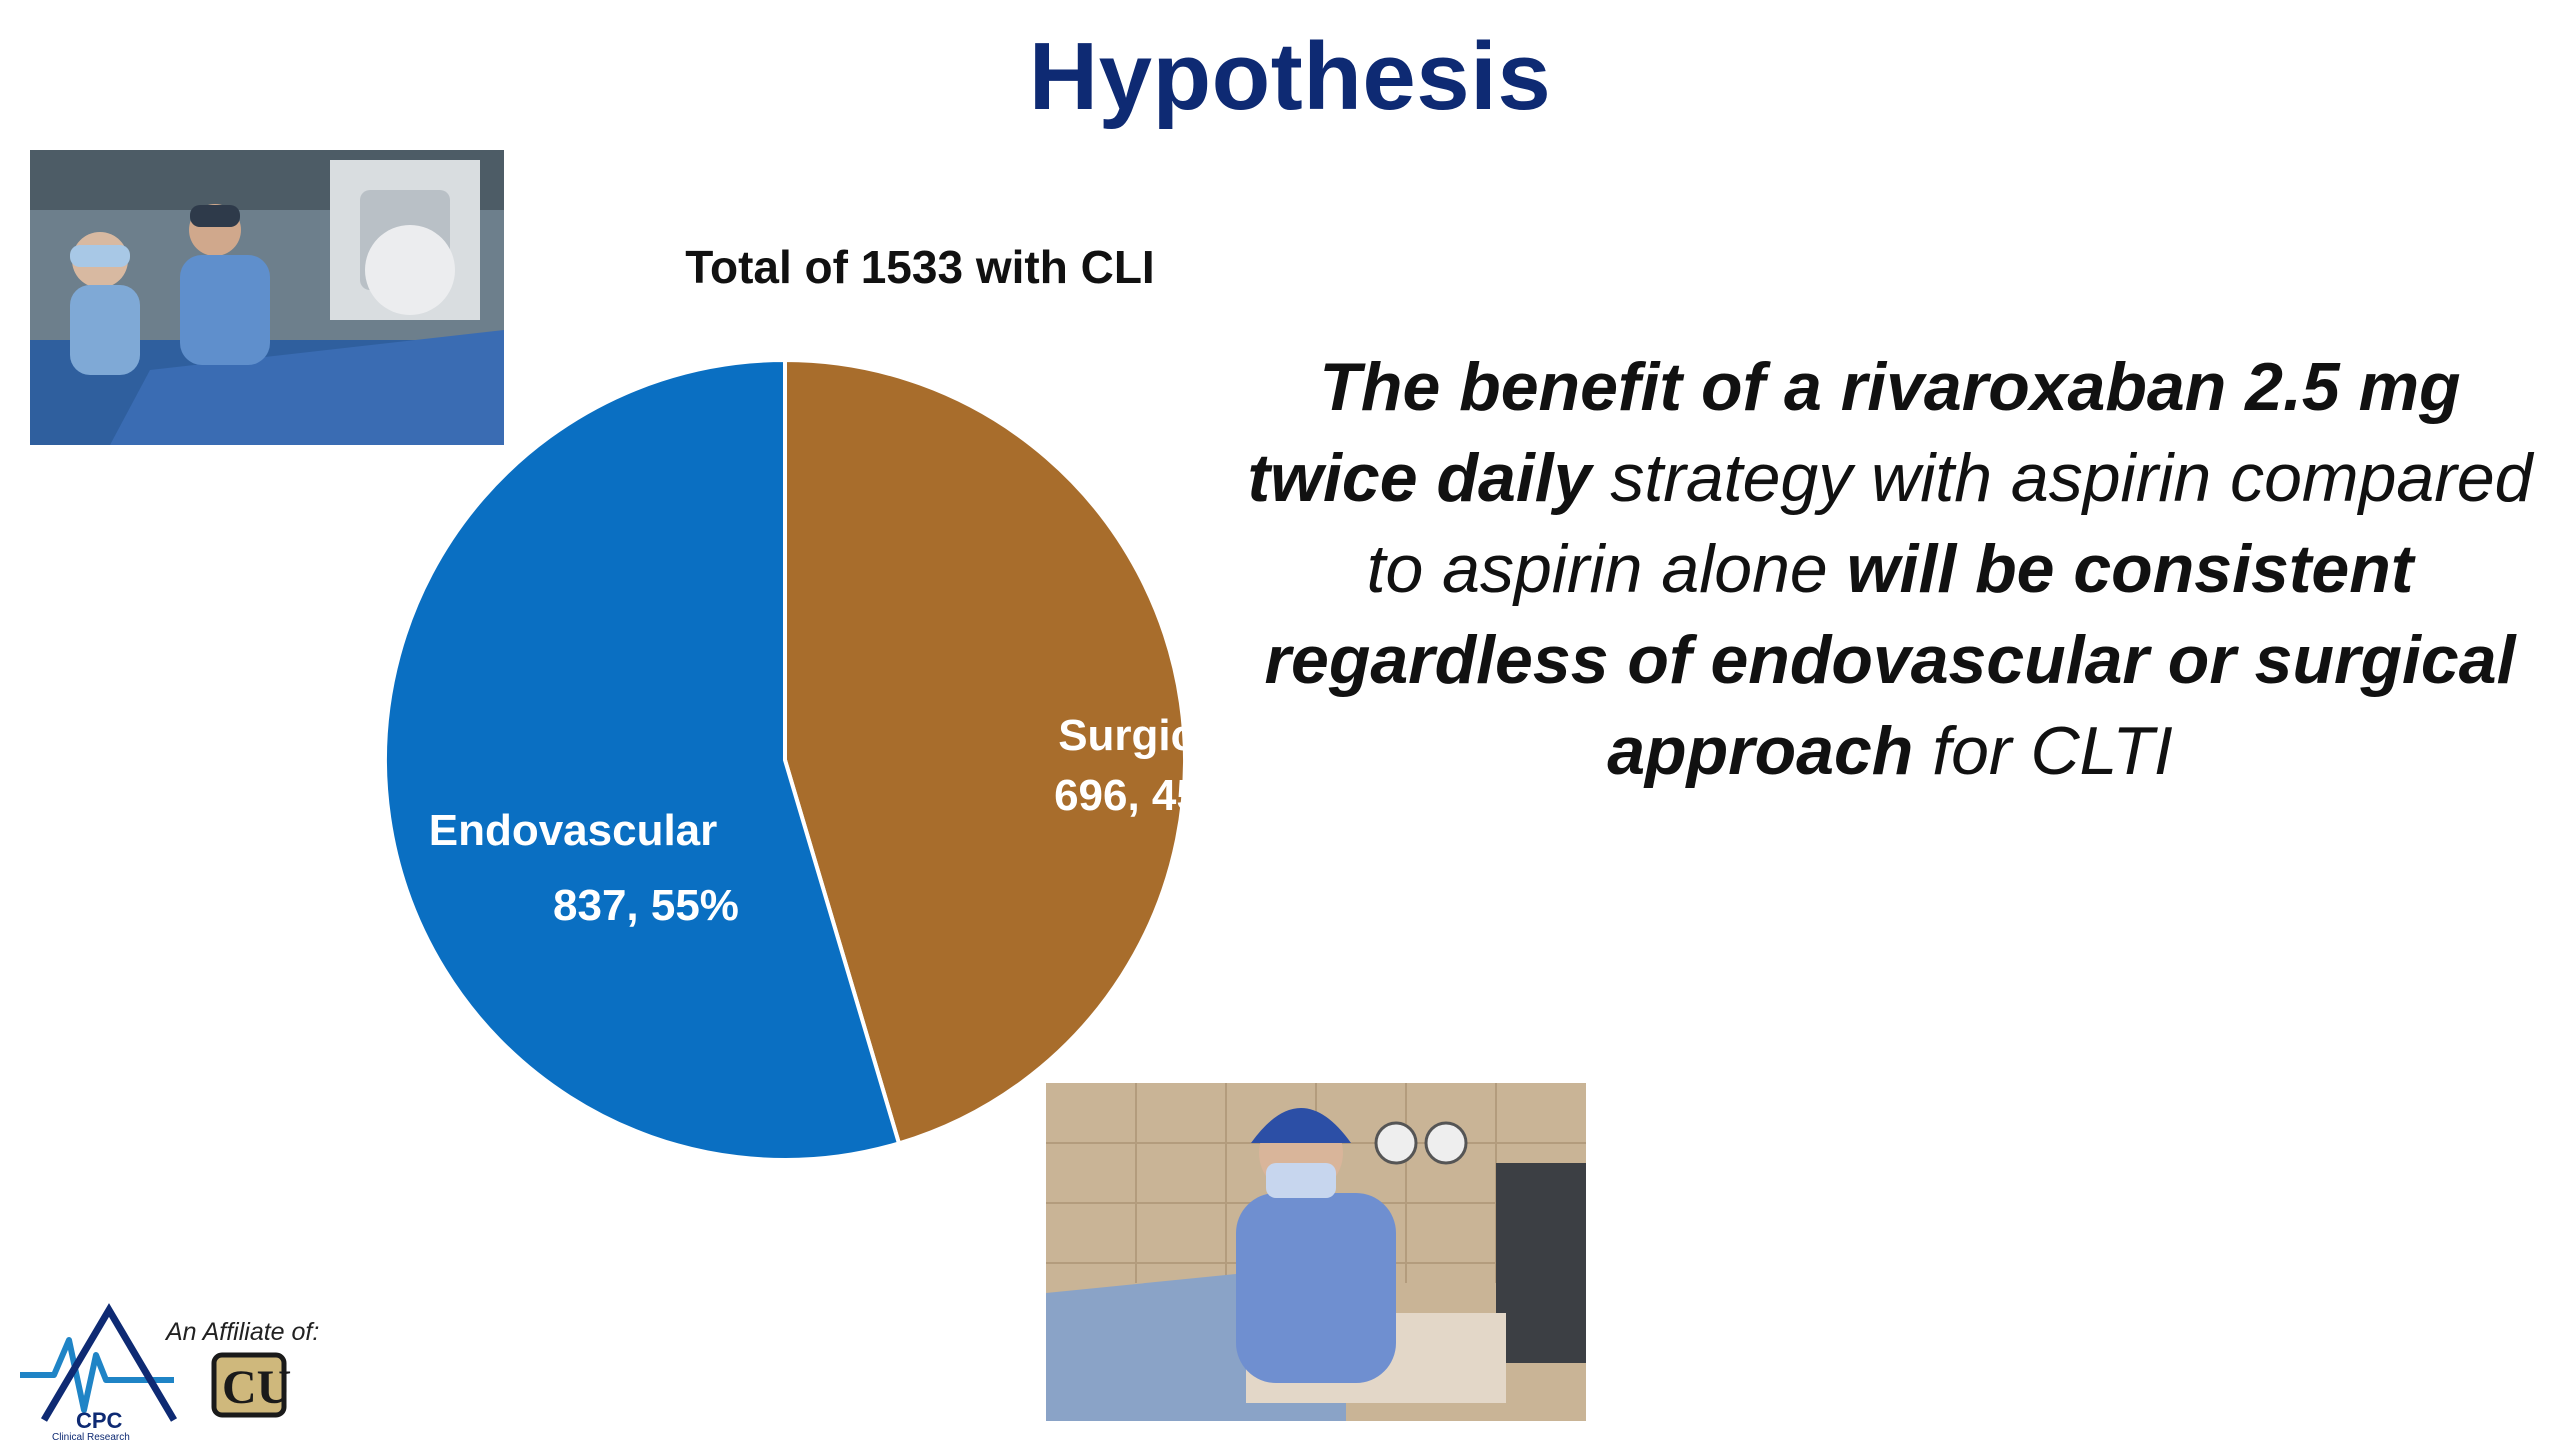 This screenshot has height=1440, width=2560. I want to click on slice-label-surgical: 696, 45%, so click(1147, 795).